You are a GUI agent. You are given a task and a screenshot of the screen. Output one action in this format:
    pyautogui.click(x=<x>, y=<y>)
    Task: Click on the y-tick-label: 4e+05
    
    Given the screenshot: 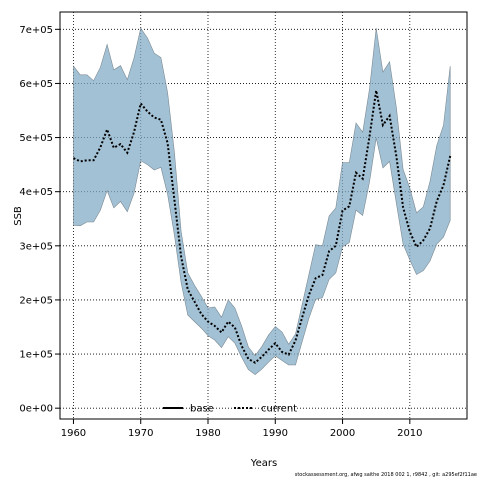 What is the action you would take?
    pyautogui.click(x=36, y=192)
    